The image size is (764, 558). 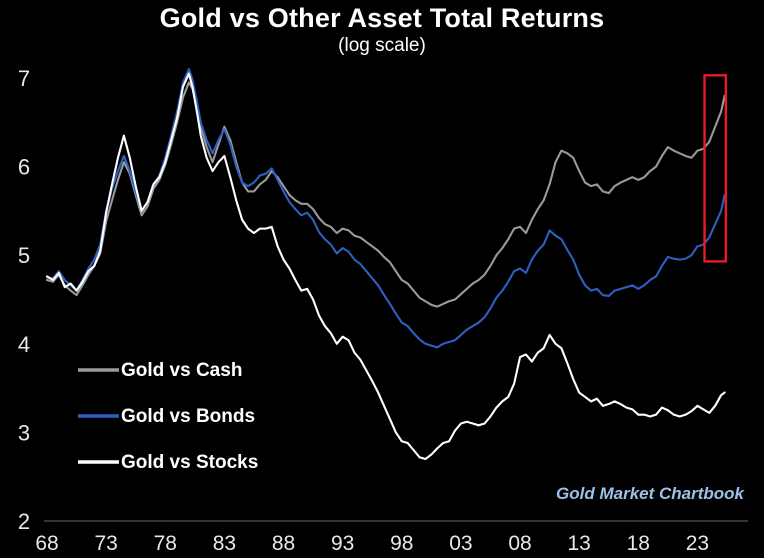 I want to click on y-axis-tick-labels: 2 3 4 5 6 7, so click(x=24, y=300).